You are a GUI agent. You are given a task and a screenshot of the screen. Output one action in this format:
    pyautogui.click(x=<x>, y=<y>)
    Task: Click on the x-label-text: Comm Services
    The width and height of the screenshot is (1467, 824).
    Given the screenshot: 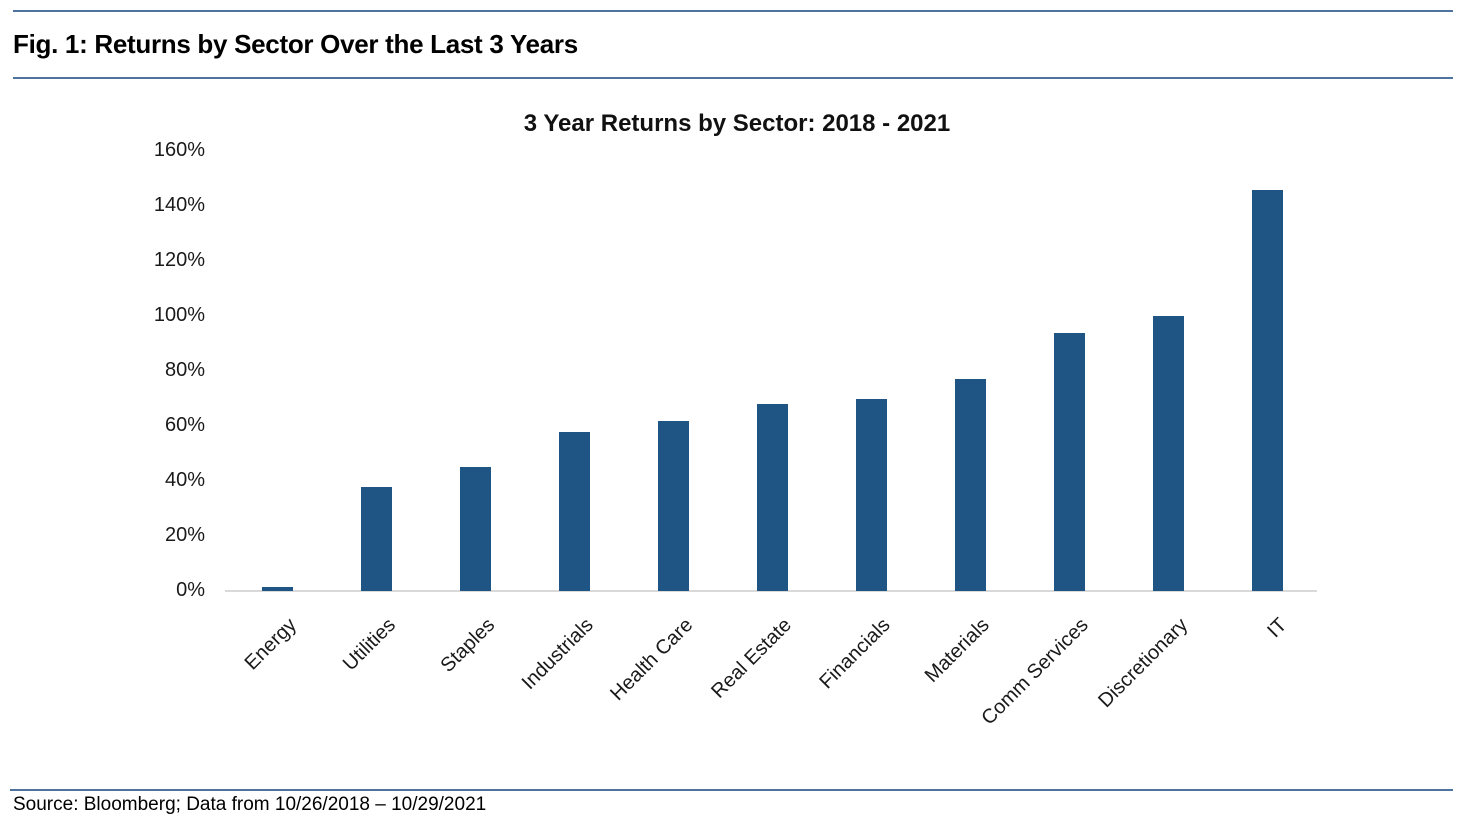 What is the action you would take?
    pyautogui.click(x=1035, y=672)
    